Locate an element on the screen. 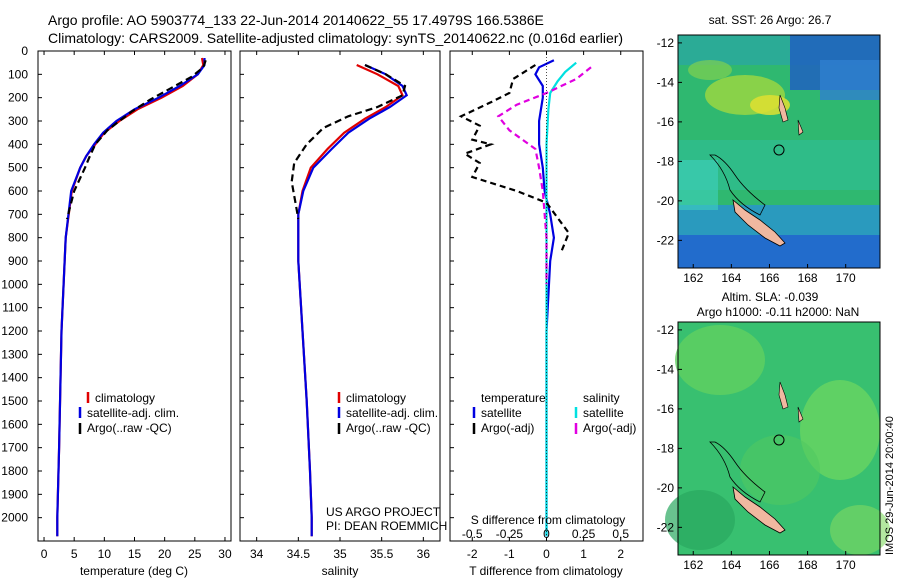  legend-satellite-clim: satellite-adj. clim. is located at coordinates (133, 413).